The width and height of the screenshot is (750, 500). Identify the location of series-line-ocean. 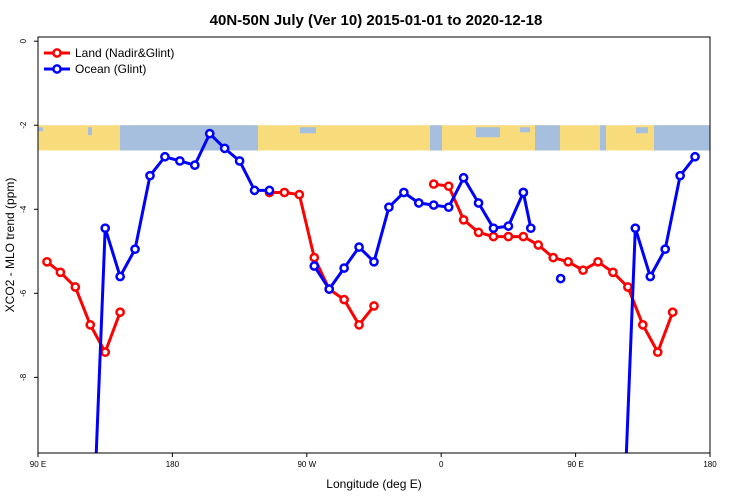
(527, 210).